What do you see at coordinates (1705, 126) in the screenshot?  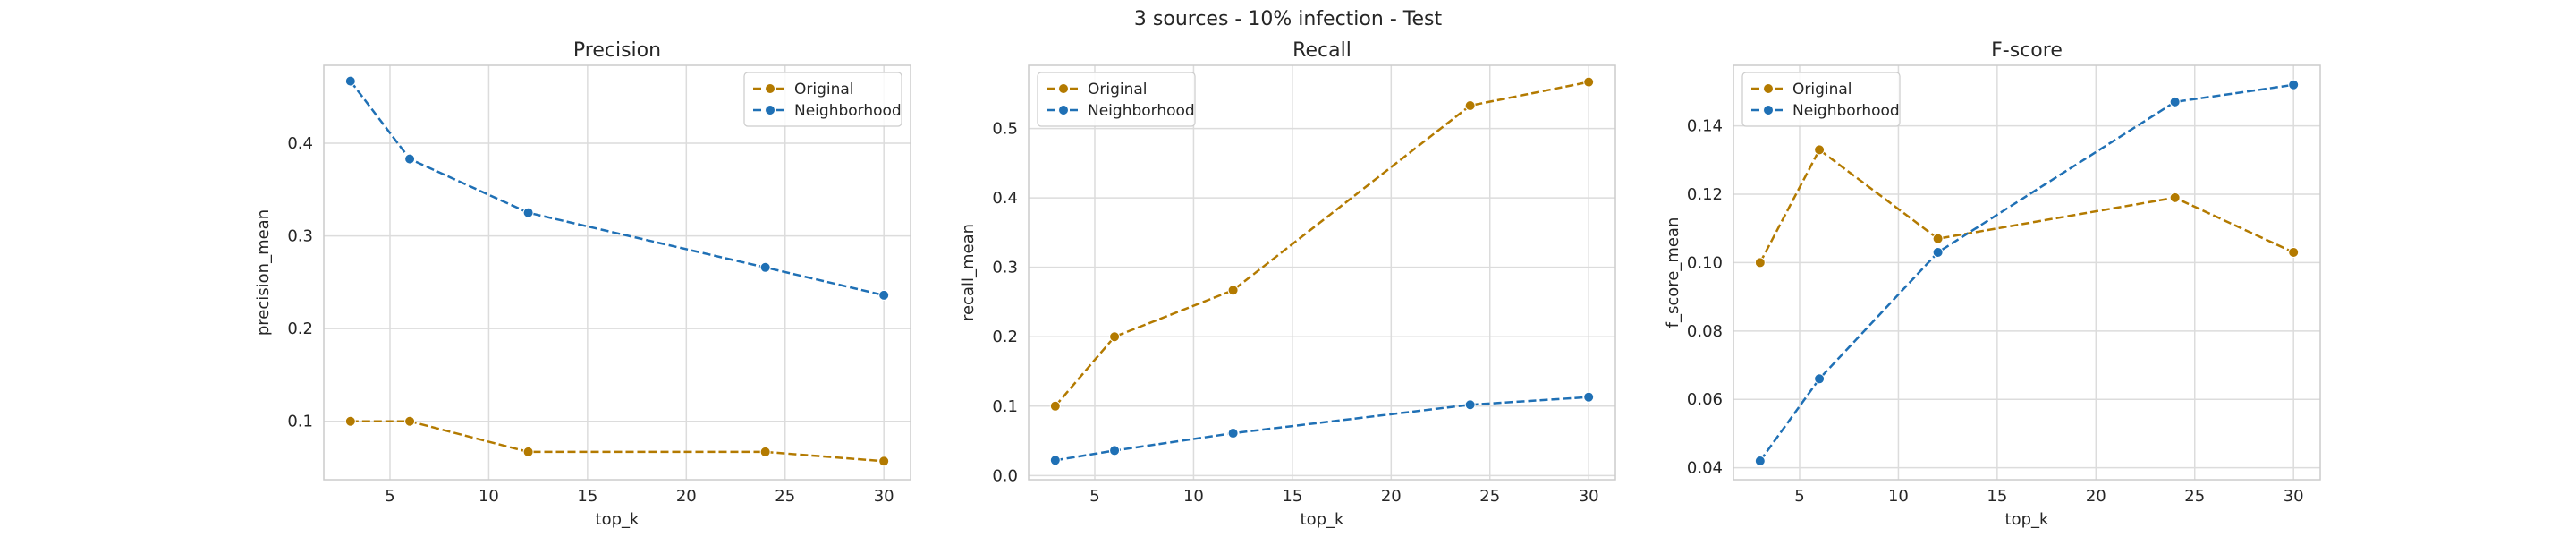 I see `y-tick-label: 0.14` at bounding box center [1705, 126].